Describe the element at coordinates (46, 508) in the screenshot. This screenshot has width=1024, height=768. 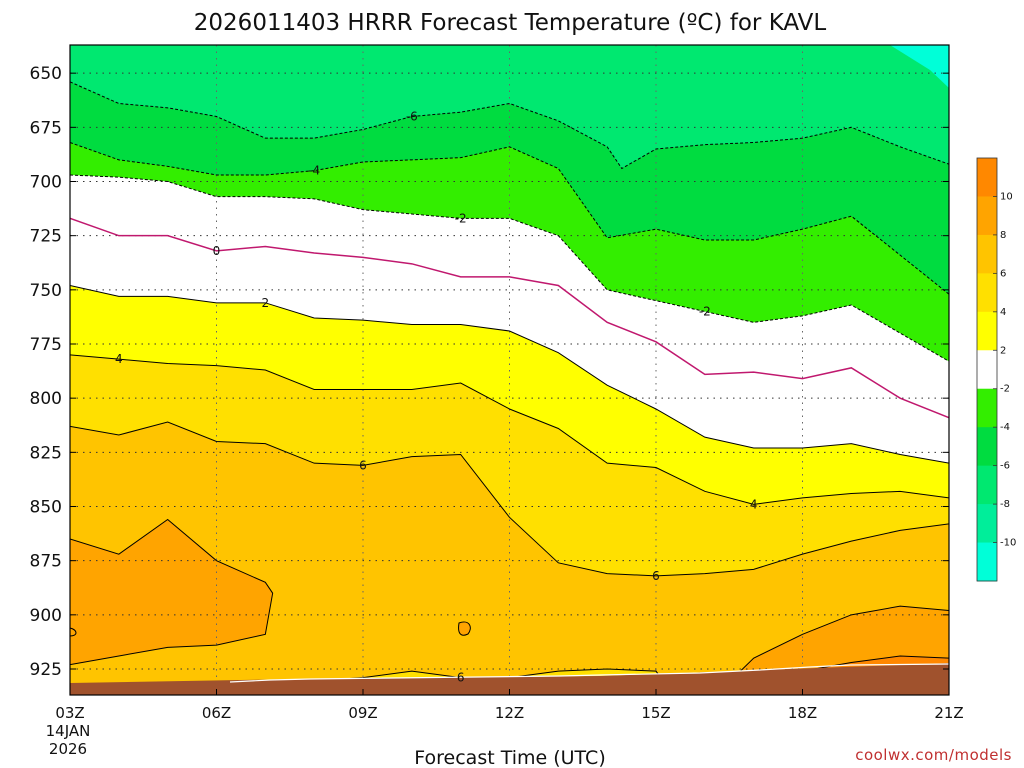
I see `y-tick-850: 850` at that location.